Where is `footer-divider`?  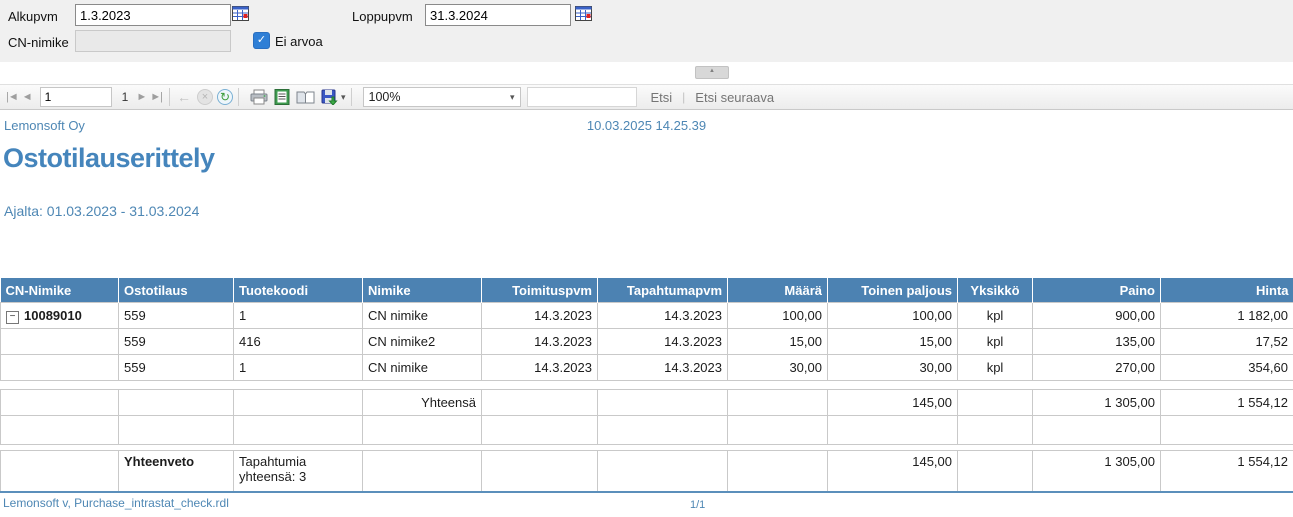 footer-divider is located at coordinates (646, 492).